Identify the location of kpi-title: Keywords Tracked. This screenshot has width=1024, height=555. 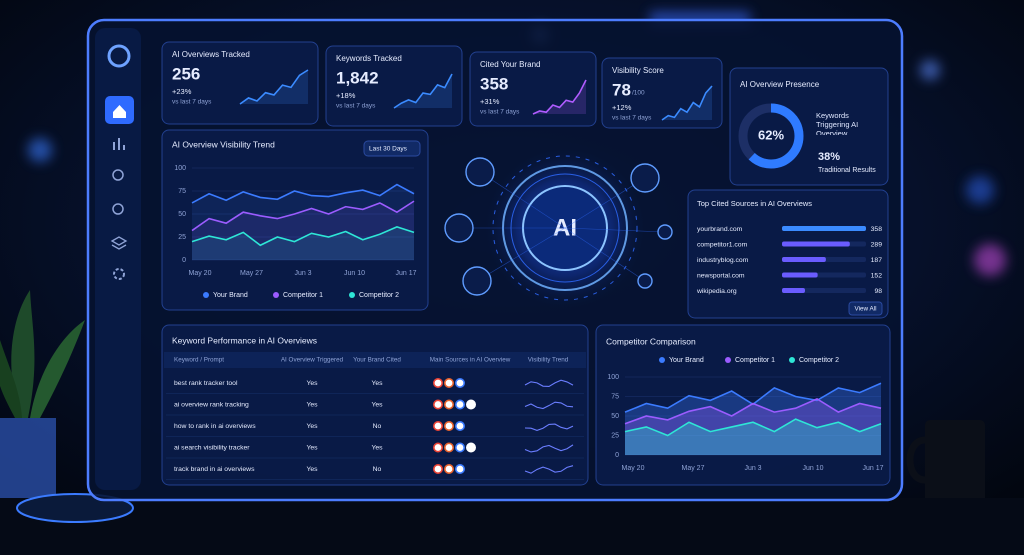
(369, 58).